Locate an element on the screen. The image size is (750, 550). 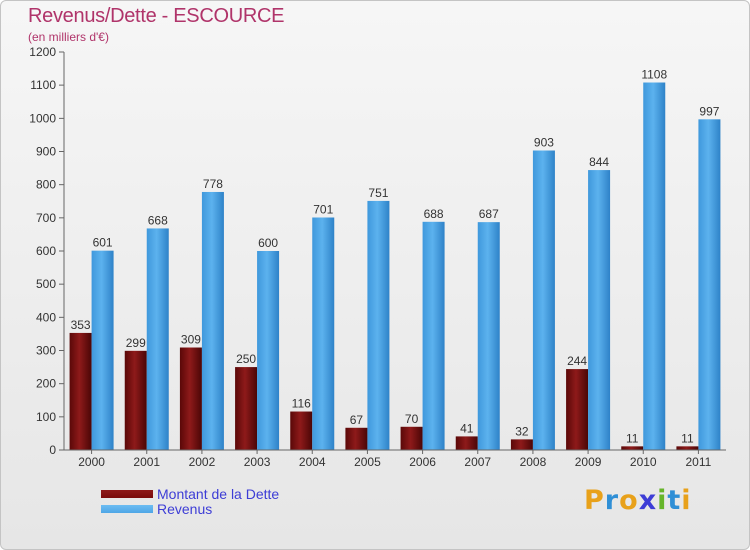
data-label-dette: 250 is located at coordinates (246, 359).